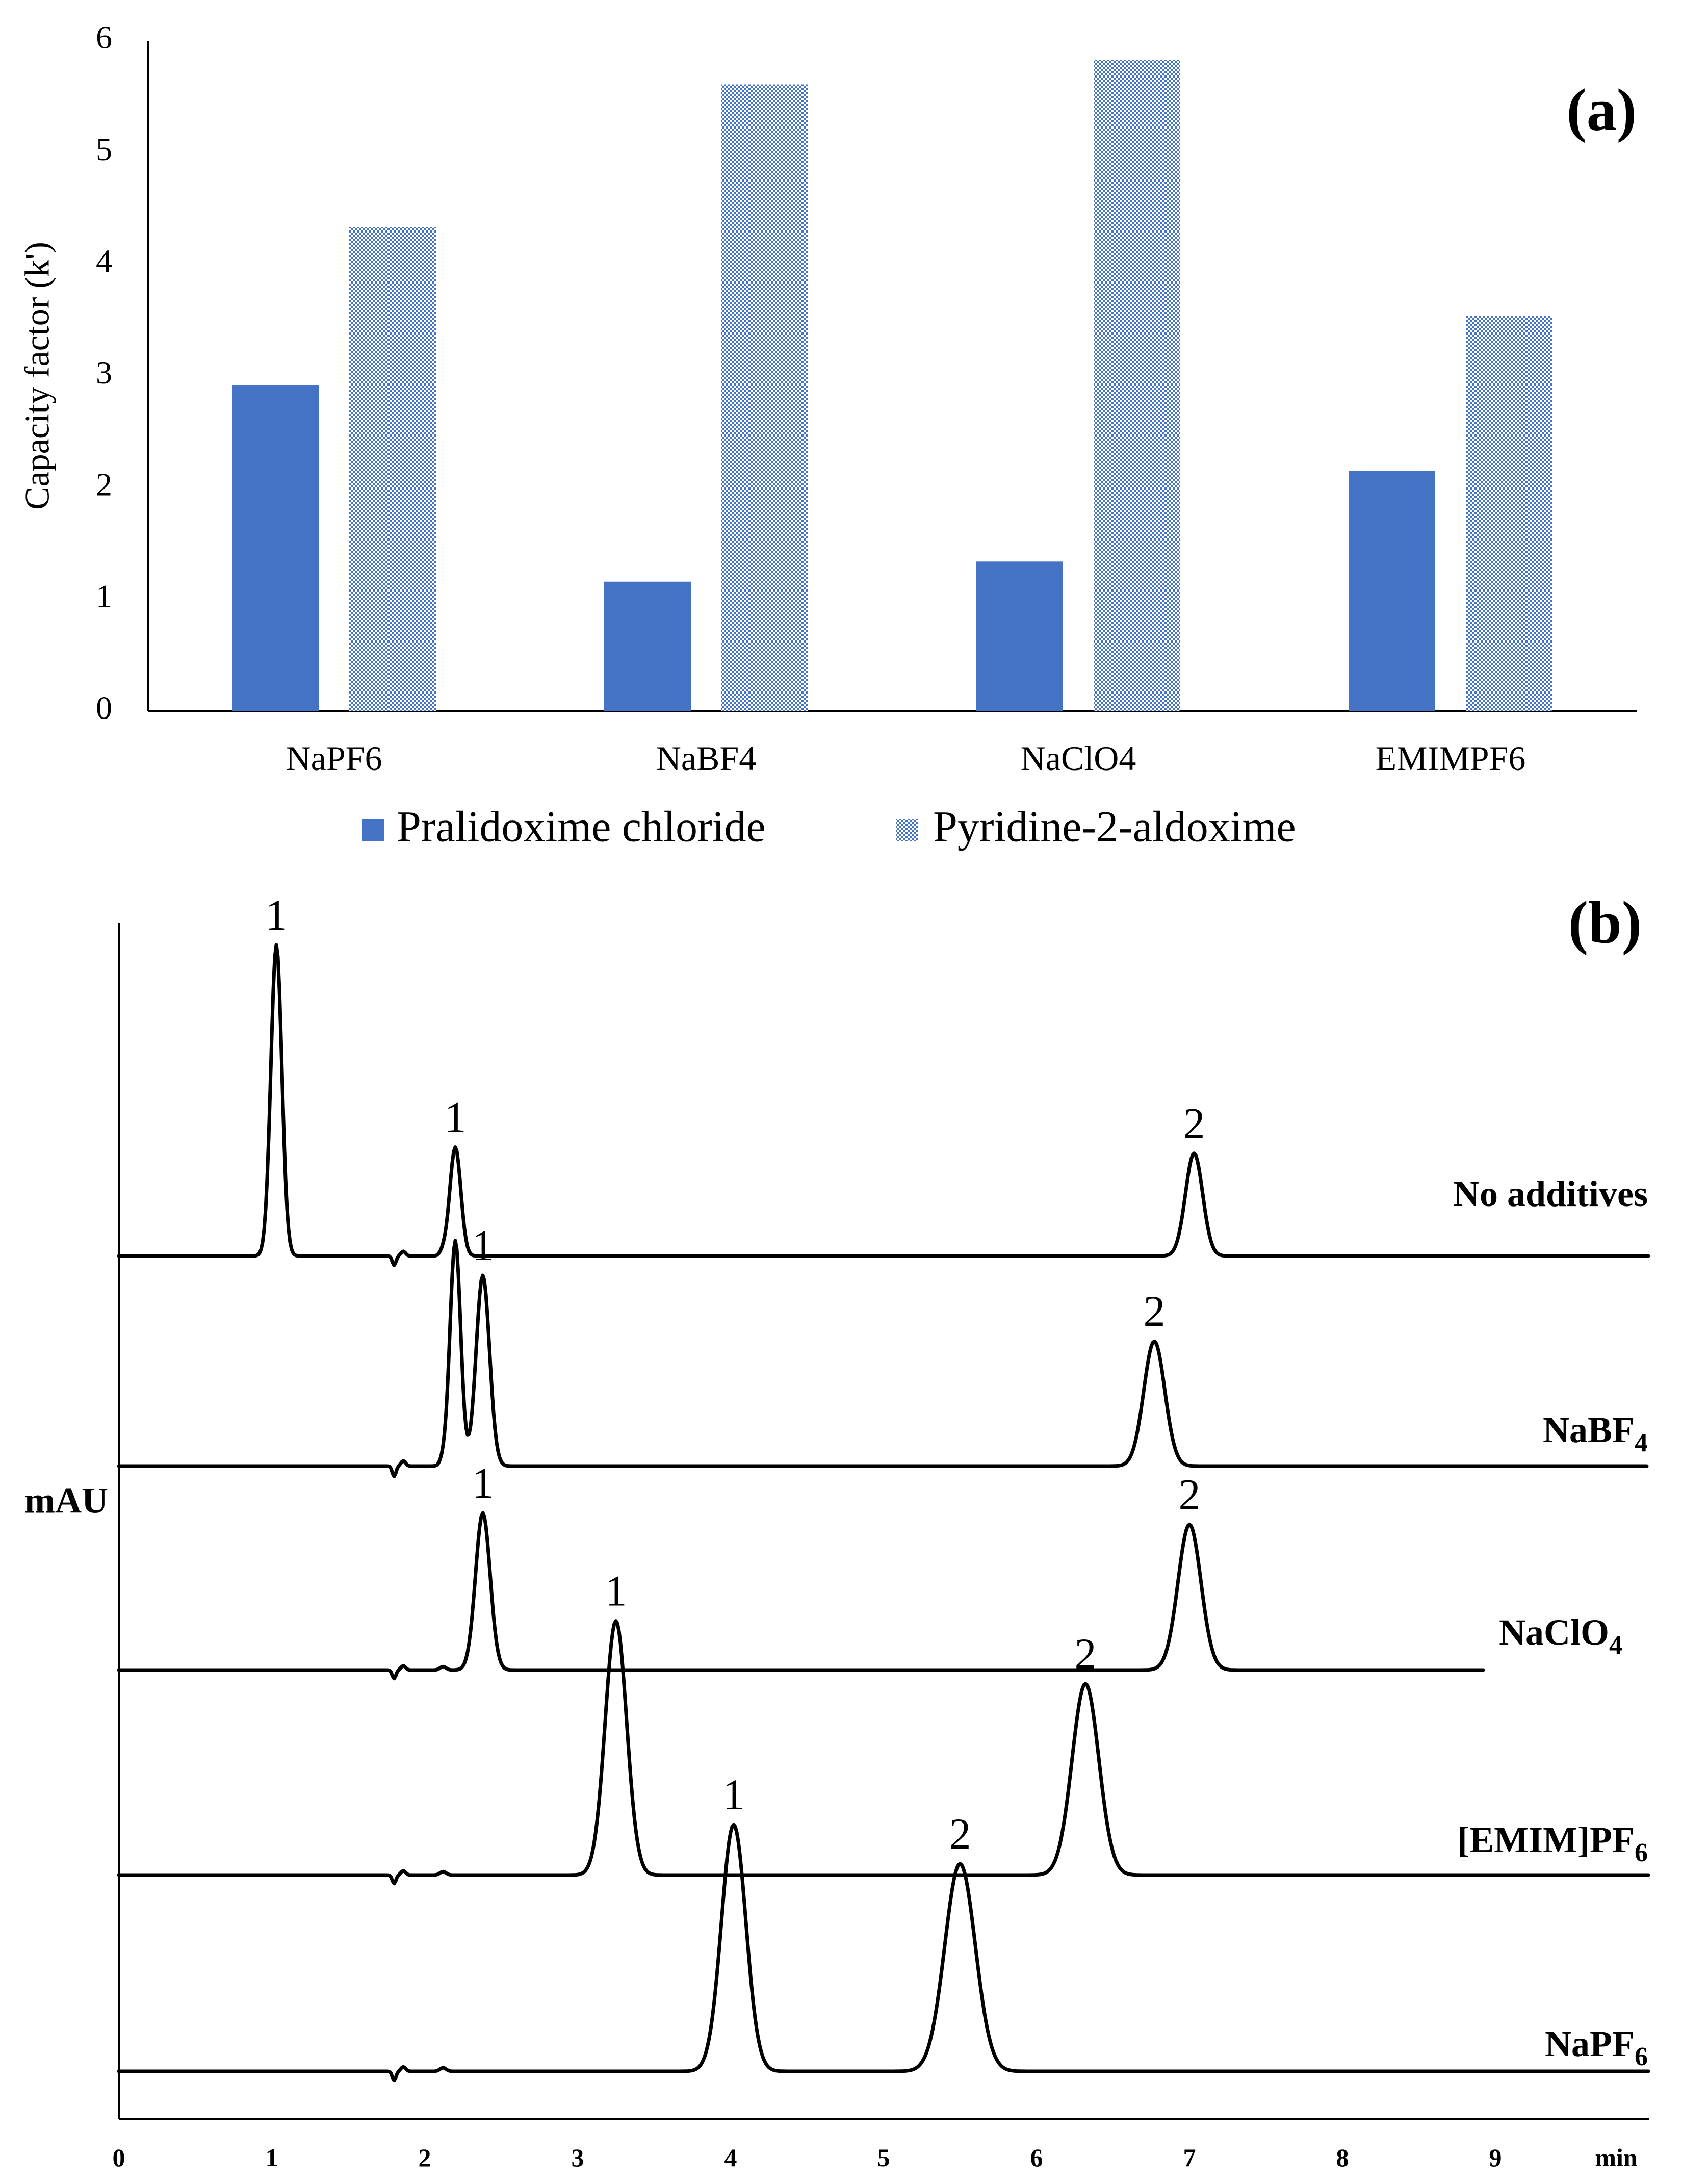  Describe the element at coordinates (275, 548) in the screenshot. I see `bar-pralidoxime-napf6` at that location.